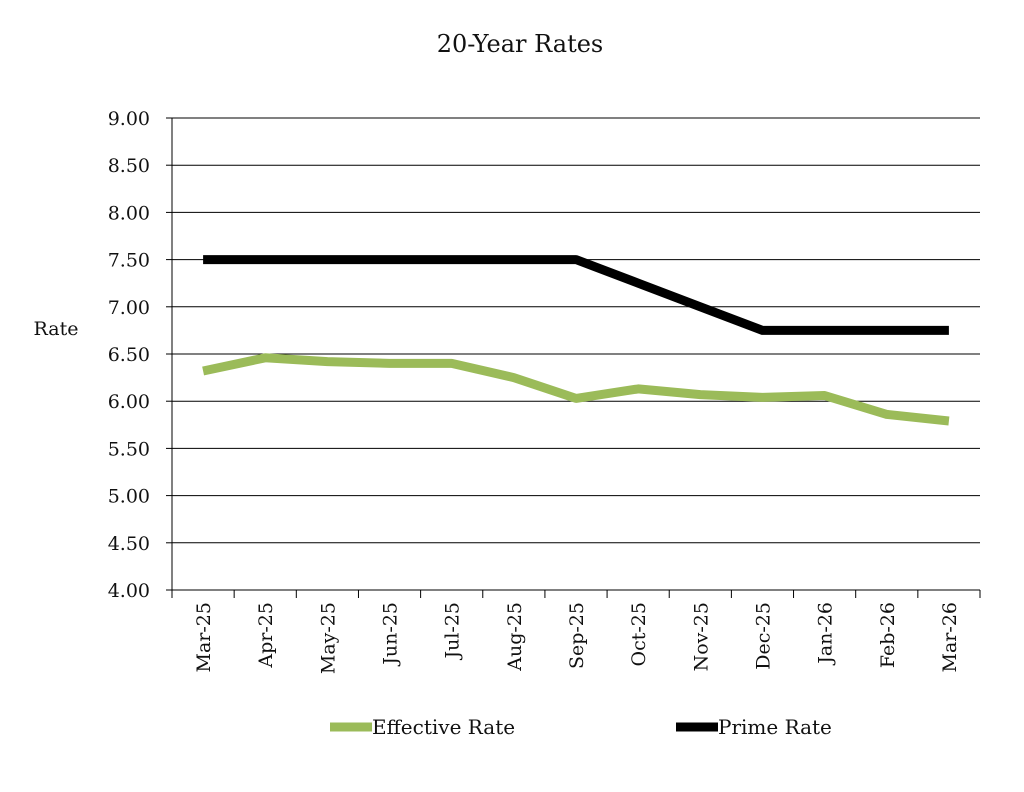 The width and height of the screenshot is (1024, 792). What do you see at coordinates (129, 119) in the screenshot?
I see `y-tick-label: 9.00` at bounding box center [129, 119].